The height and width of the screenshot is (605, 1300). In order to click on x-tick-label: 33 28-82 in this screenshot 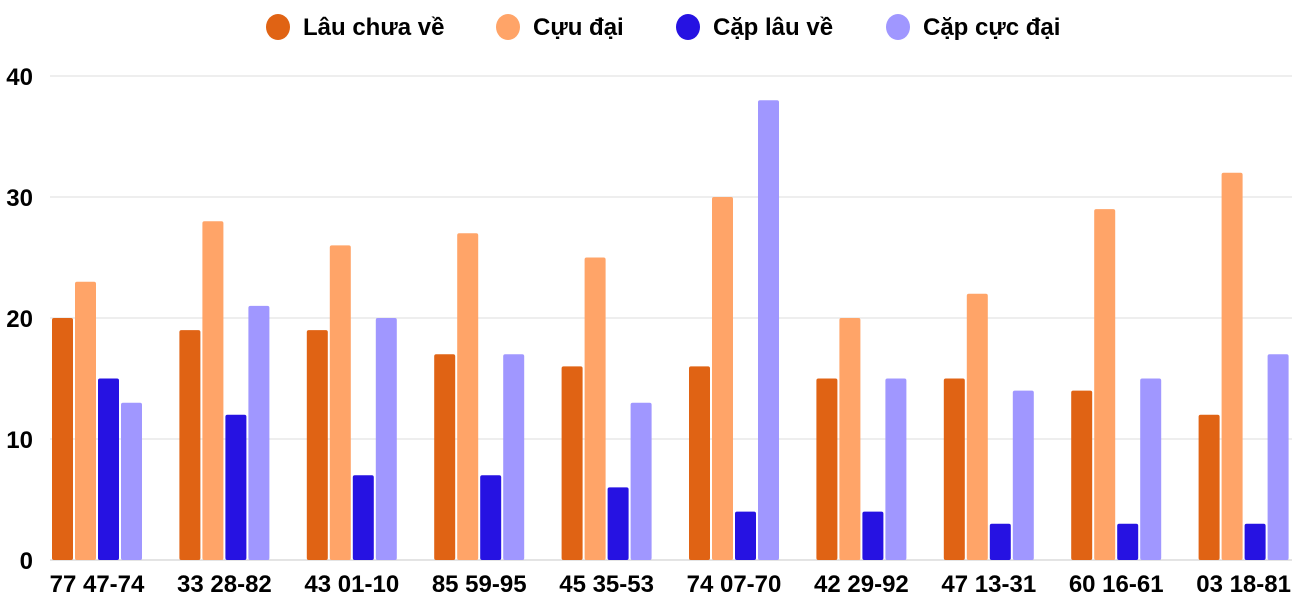, I will do `click(224, 584)`.